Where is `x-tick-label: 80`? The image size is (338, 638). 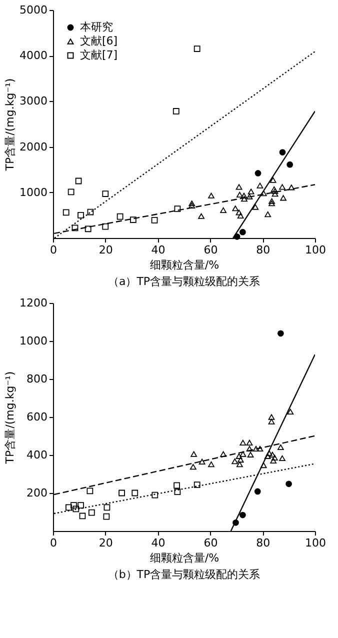 x-tick-label: 80 is located at coordinates (263, 543).